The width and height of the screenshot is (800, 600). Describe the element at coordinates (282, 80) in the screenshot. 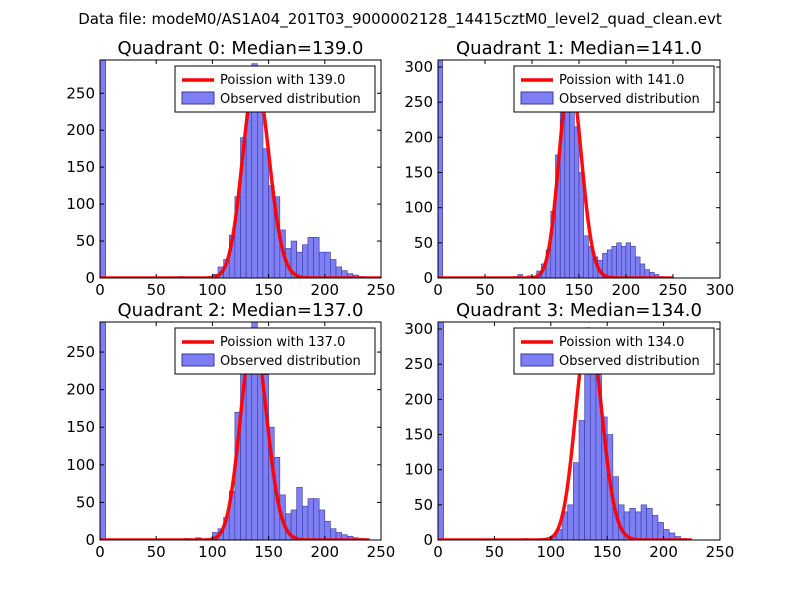

I see `legend-poisson-label: Poission with 139.0` at that location.